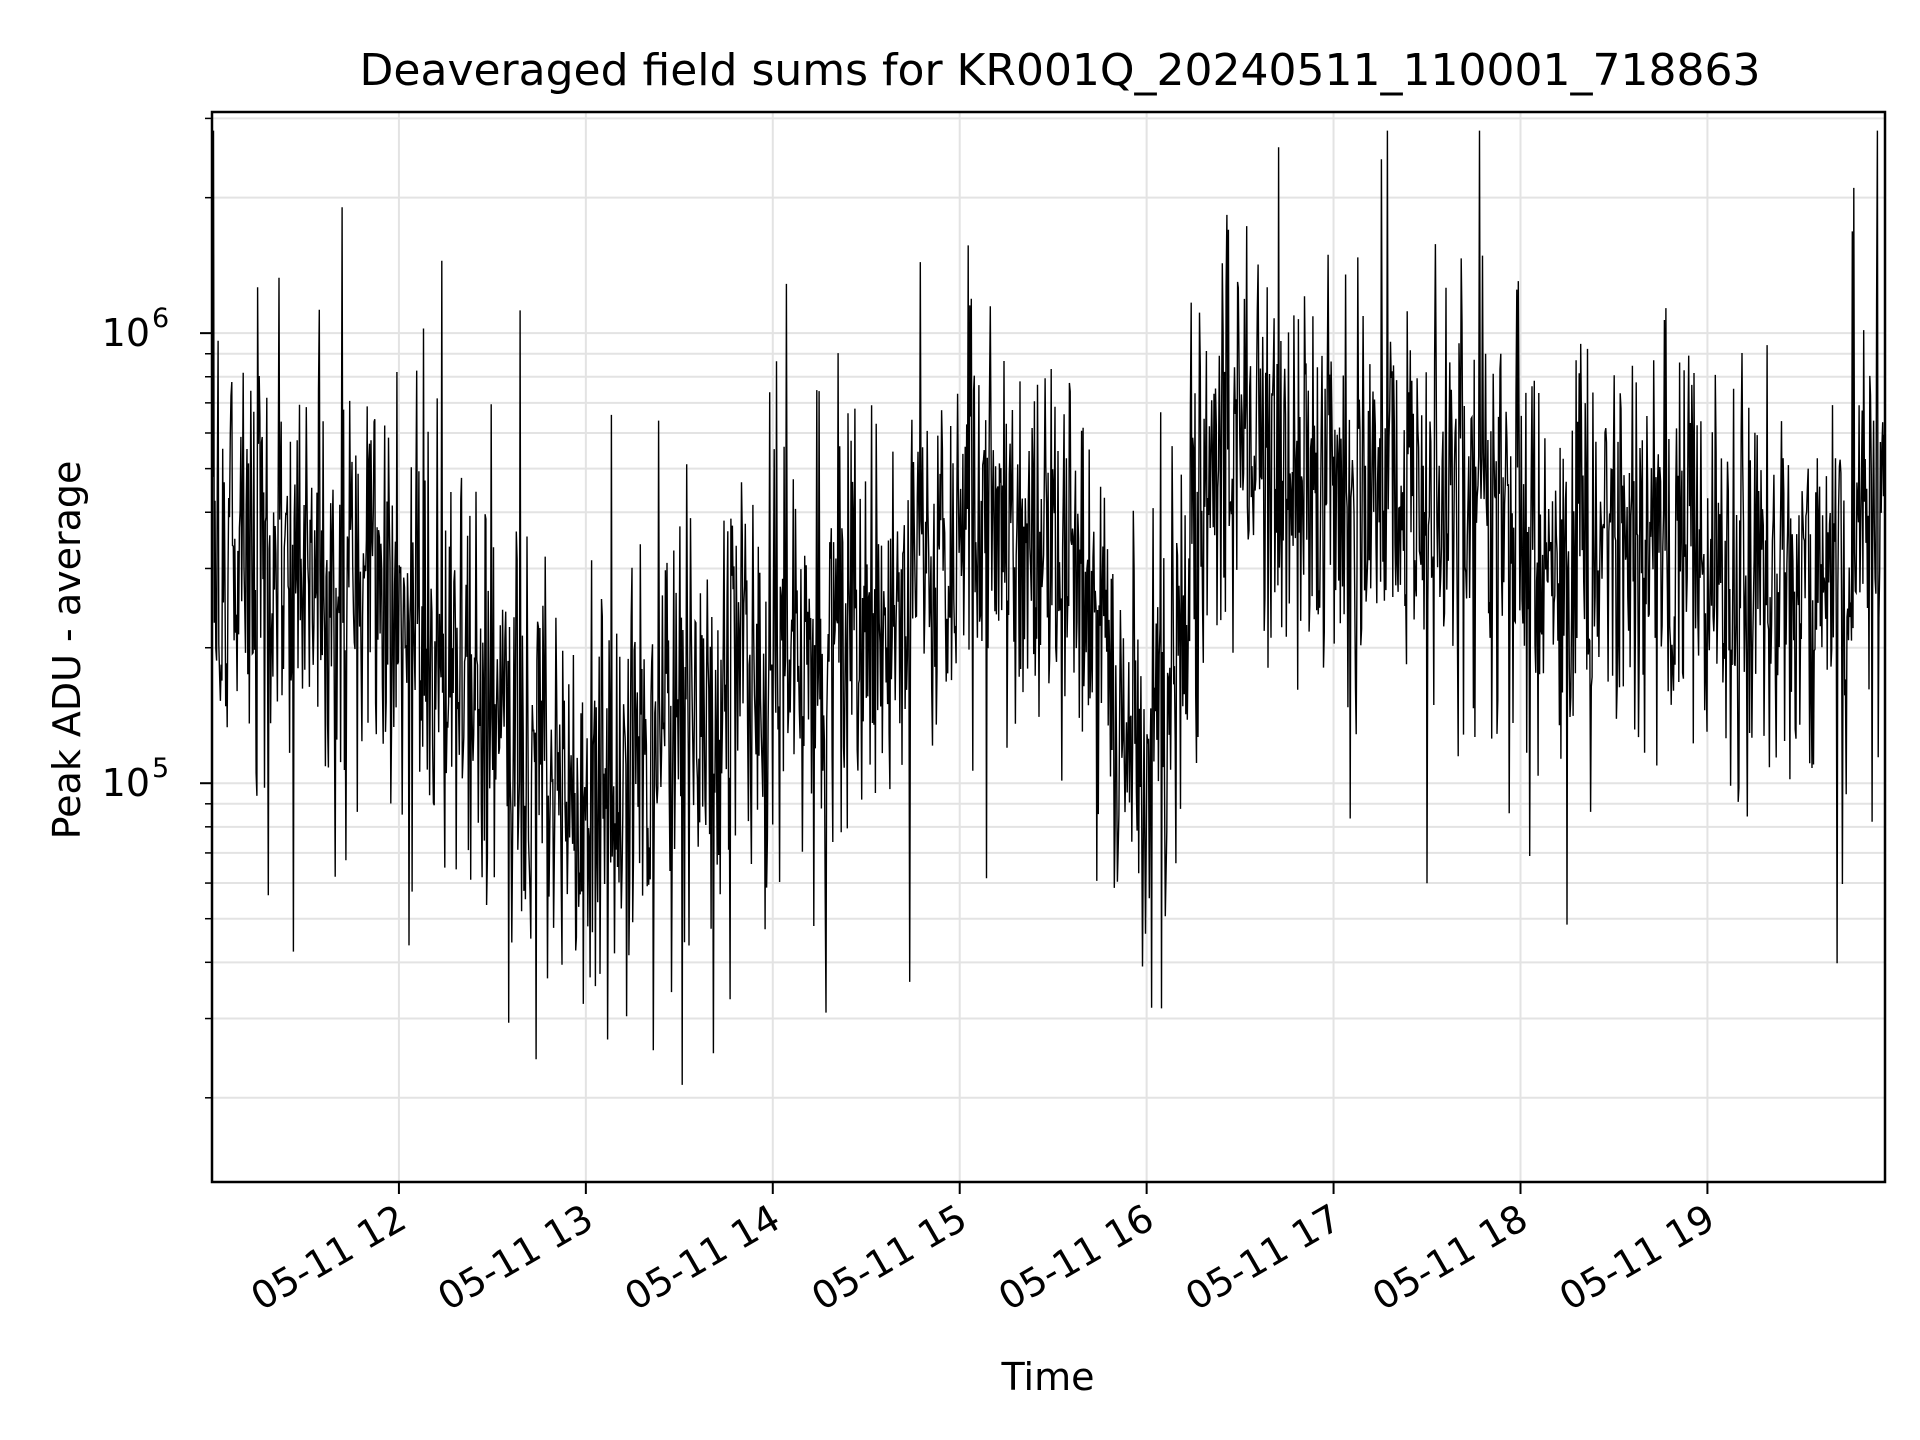 The width and height of the screenshot is (1920, 1440). Describe the element at coordinates (160, 318) in the screenshot. I see `y-tick-exponent-1: 6` at that location.